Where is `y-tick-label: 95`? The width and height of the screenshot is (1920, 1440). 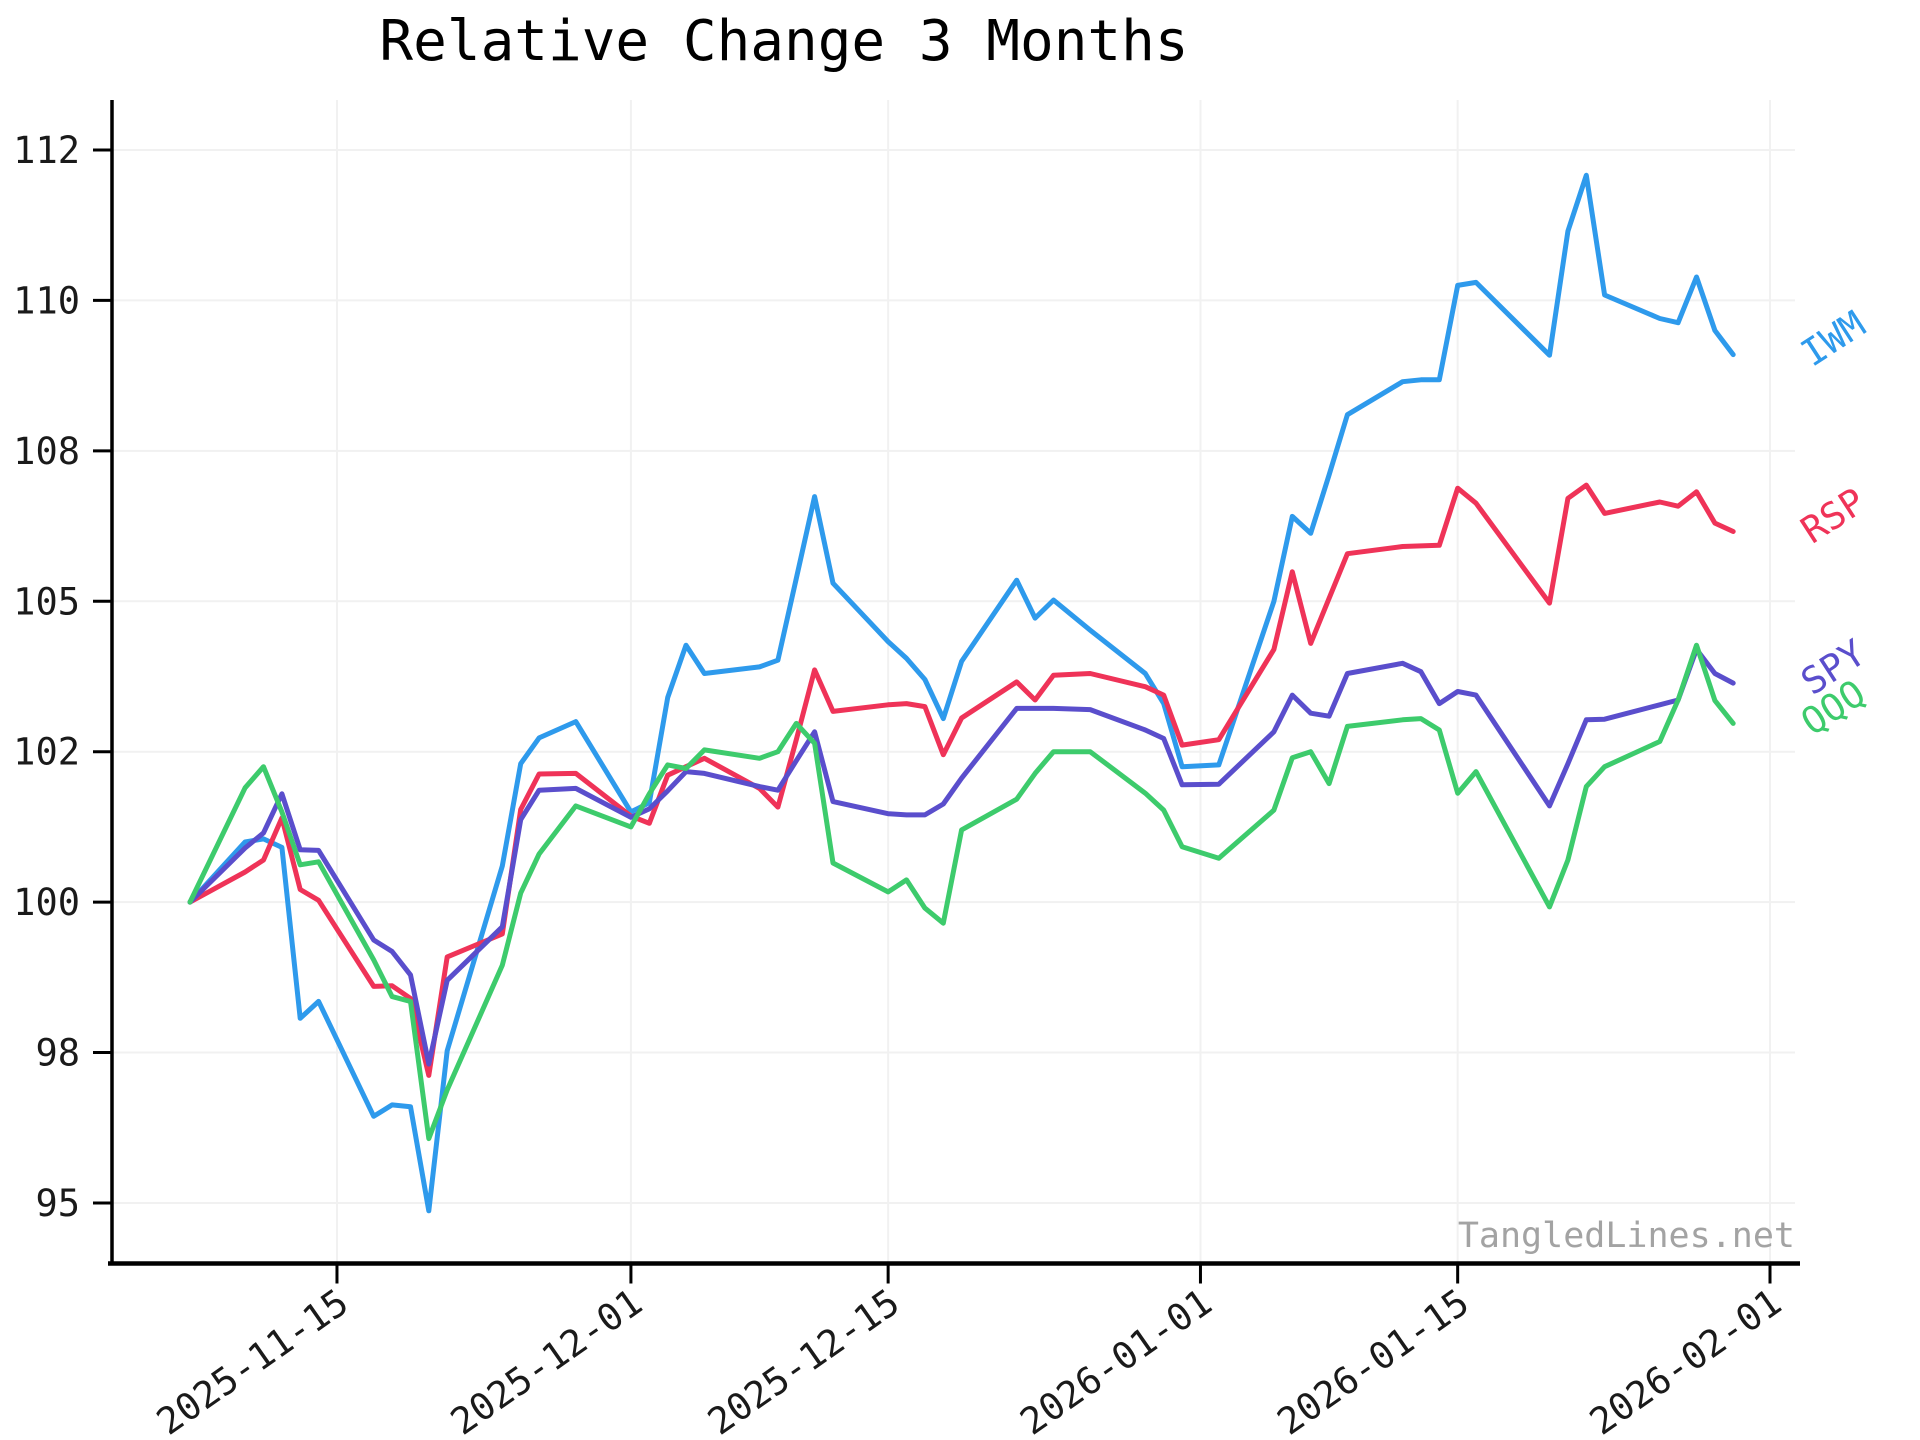
y-tick-label: 95 is located at coordinates (57, 1203).